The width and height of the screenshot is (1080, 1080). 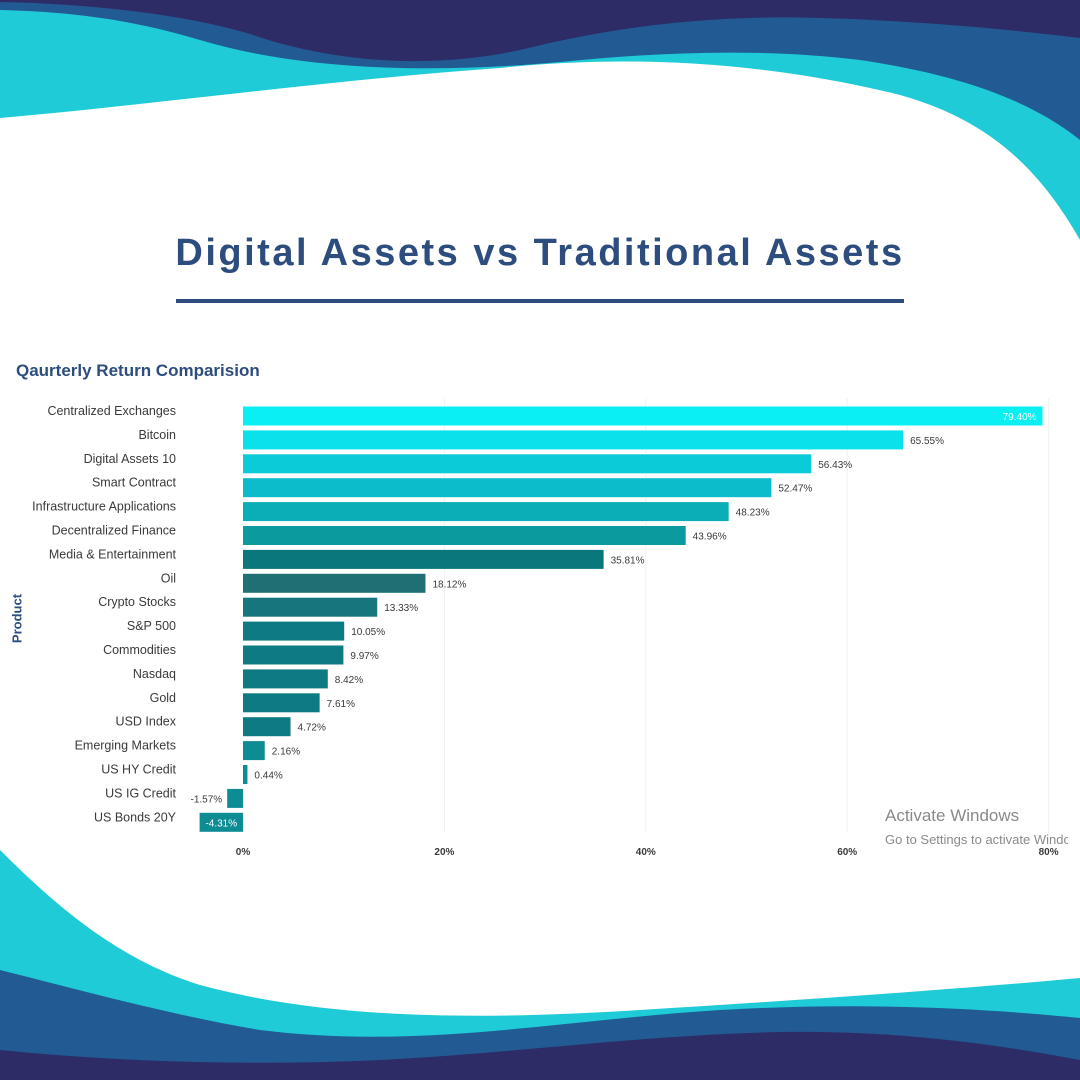 I want to click on data-label: 65.55%, so click(x=927, y=441).